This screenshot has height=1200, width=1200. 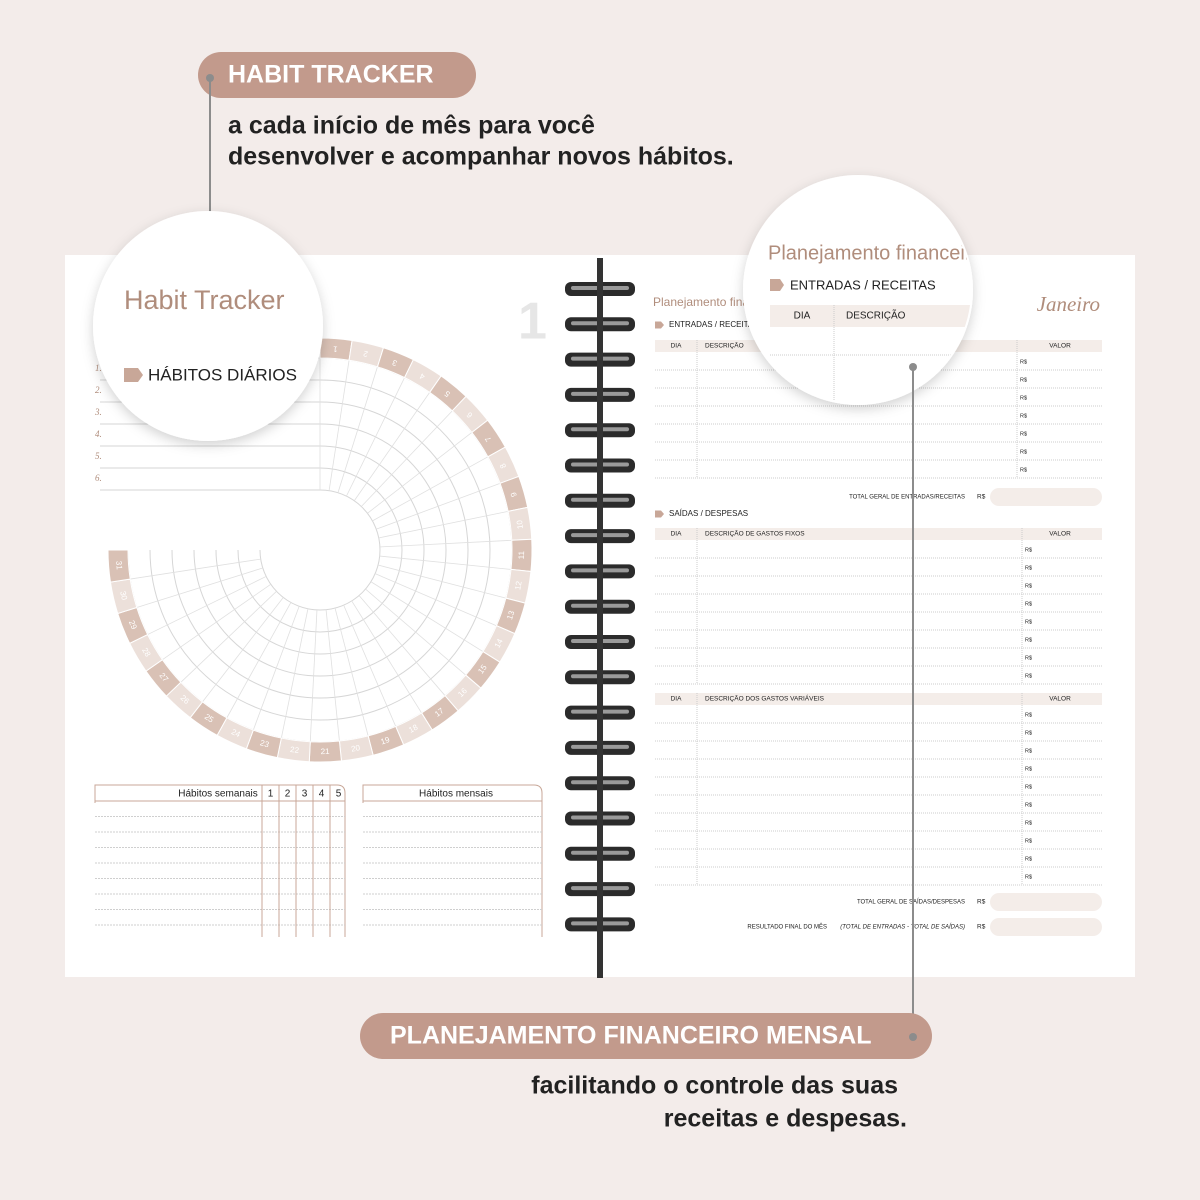 I want to click on month: Janeiro, so click(x=1068, y=304).